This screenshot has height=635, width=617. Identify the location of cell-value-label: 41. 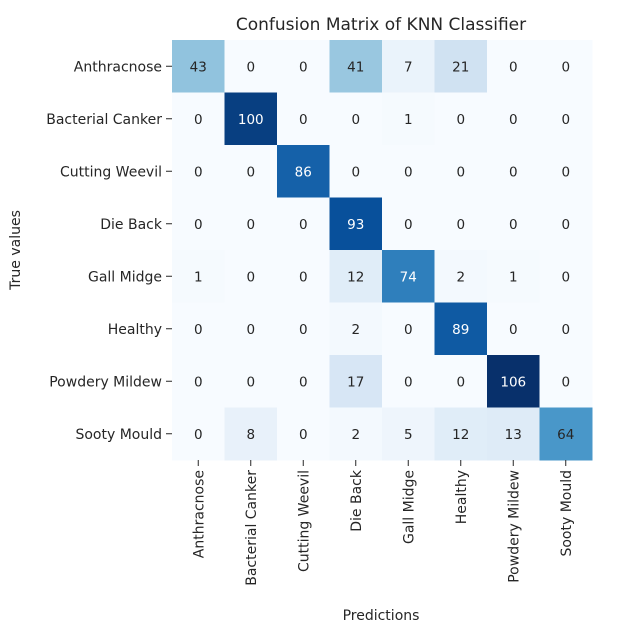
(355, 67).